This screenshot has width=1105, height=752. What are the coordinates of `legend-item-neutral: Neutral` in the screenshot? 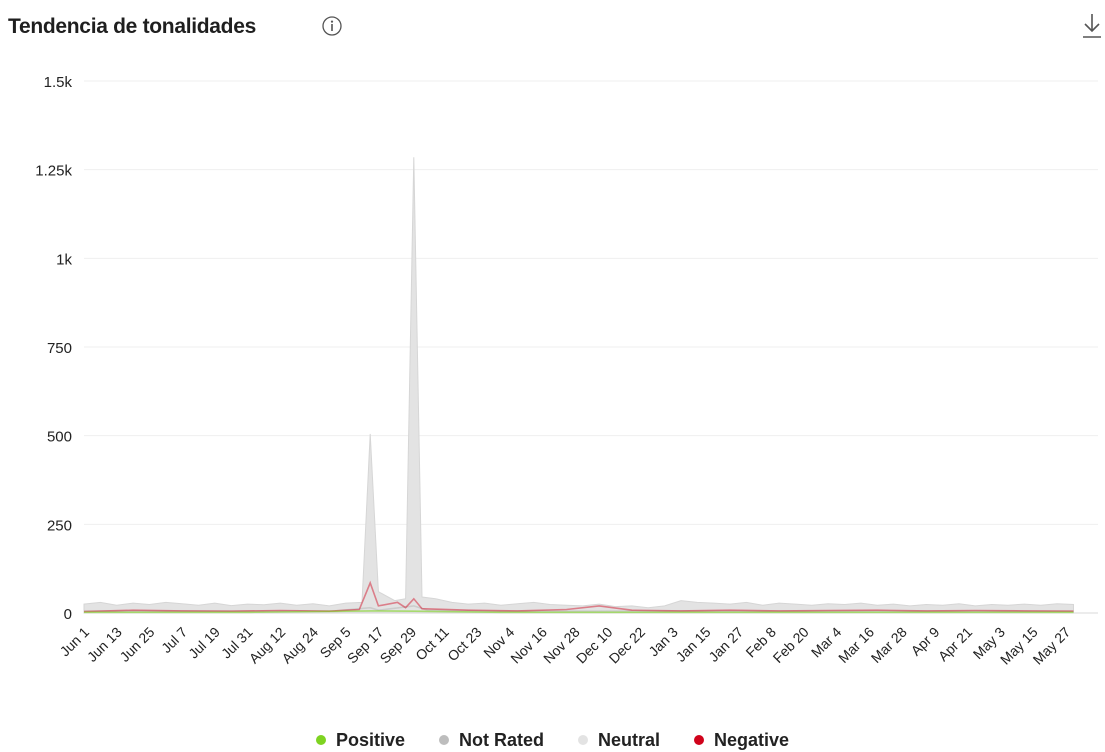 It's located at (618, 740).